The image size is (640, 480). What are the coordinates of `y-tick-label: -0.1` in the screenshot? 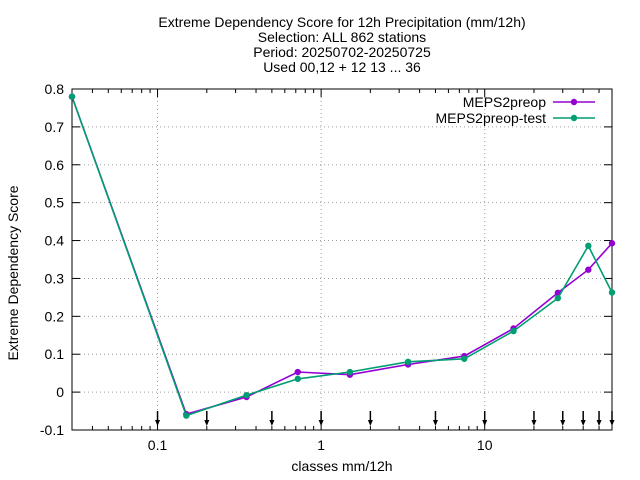 It's located at (52, 430).